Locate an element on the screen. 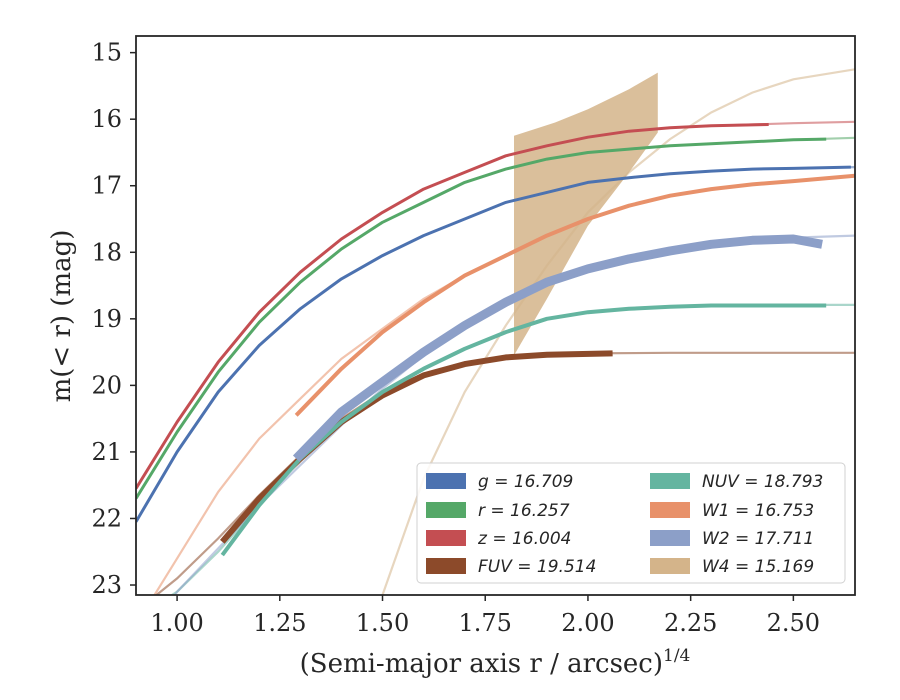  legend-label-w2: W2 = 17.711 is located at coordinates (758, 539).